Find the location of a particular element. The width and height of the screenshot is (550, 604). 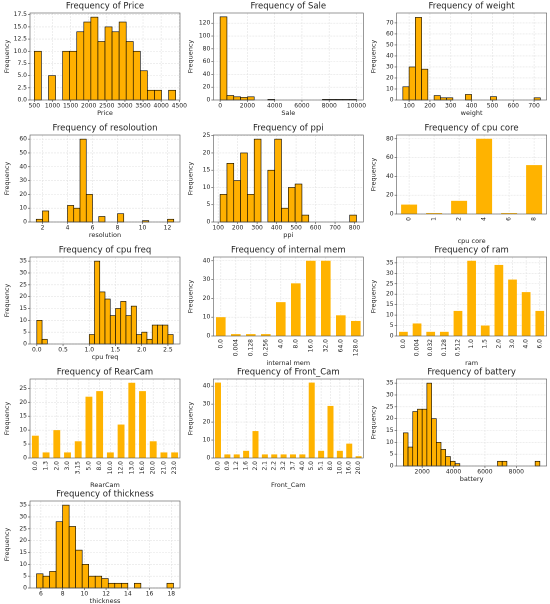

x-axis-label: thickness is located at coordinates (105, 600).